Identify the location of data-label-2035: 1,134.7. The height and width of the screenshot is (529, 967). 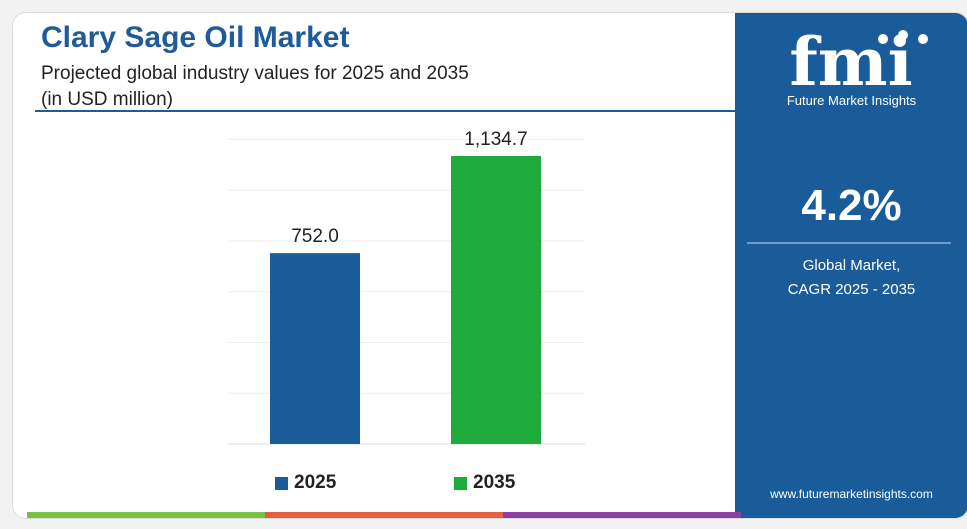
(495, 139).